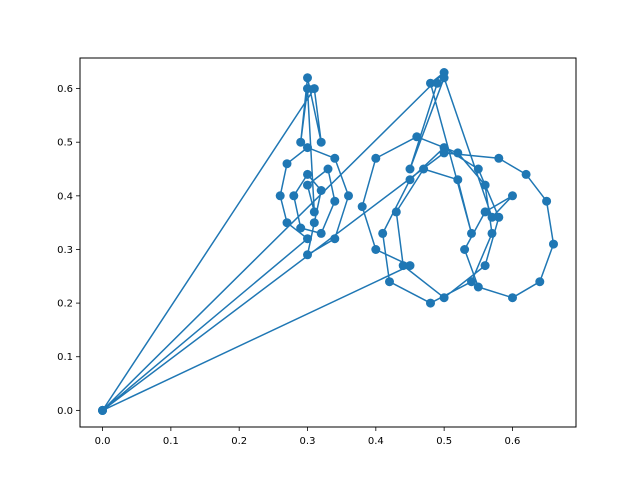  What do you see at coordinates (308, 441) in the screenshot?
I see `x-tick-label: 0.3` at bounding box center [308, 441].